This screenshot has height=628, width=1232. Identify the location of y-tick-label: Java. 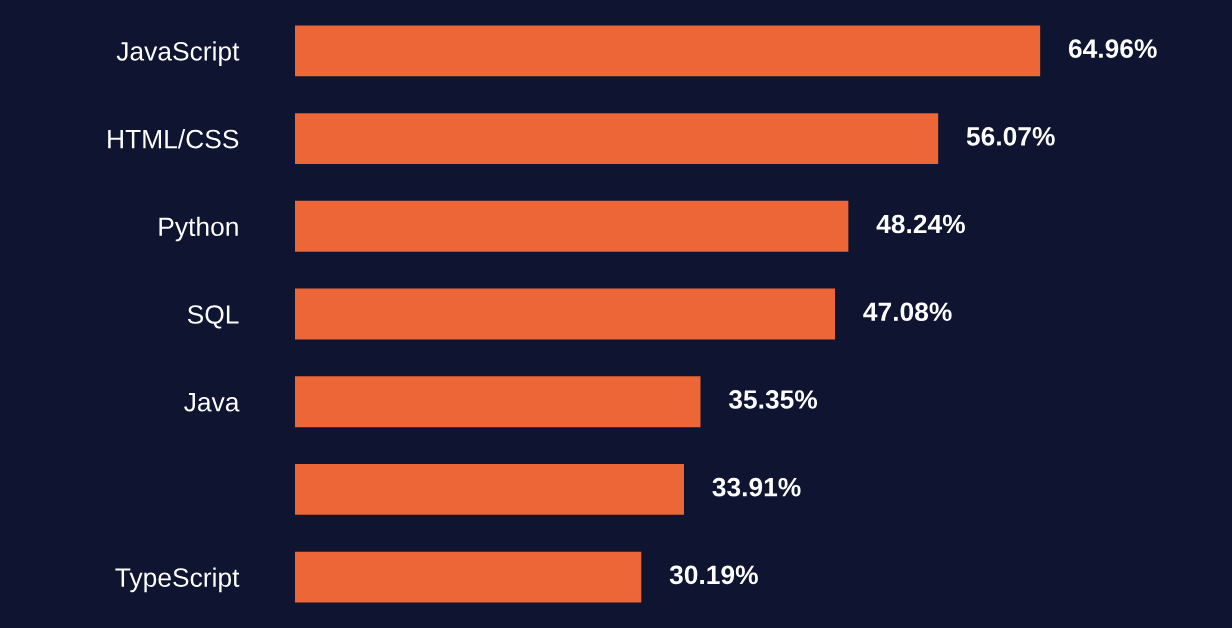
(212, 402).